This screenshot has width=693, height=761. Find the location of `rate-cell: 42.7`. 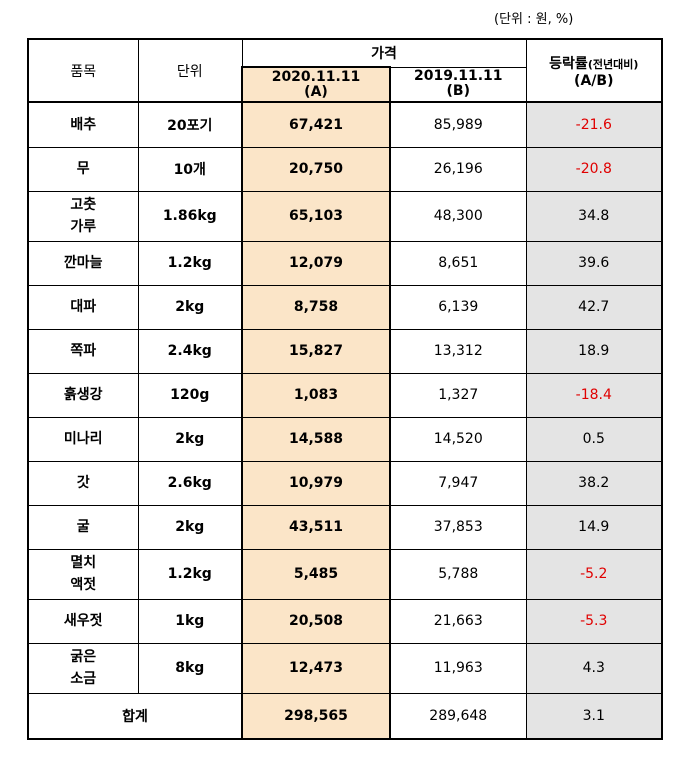

rate-cell: 42.7 is located at coordinates (594, 307).